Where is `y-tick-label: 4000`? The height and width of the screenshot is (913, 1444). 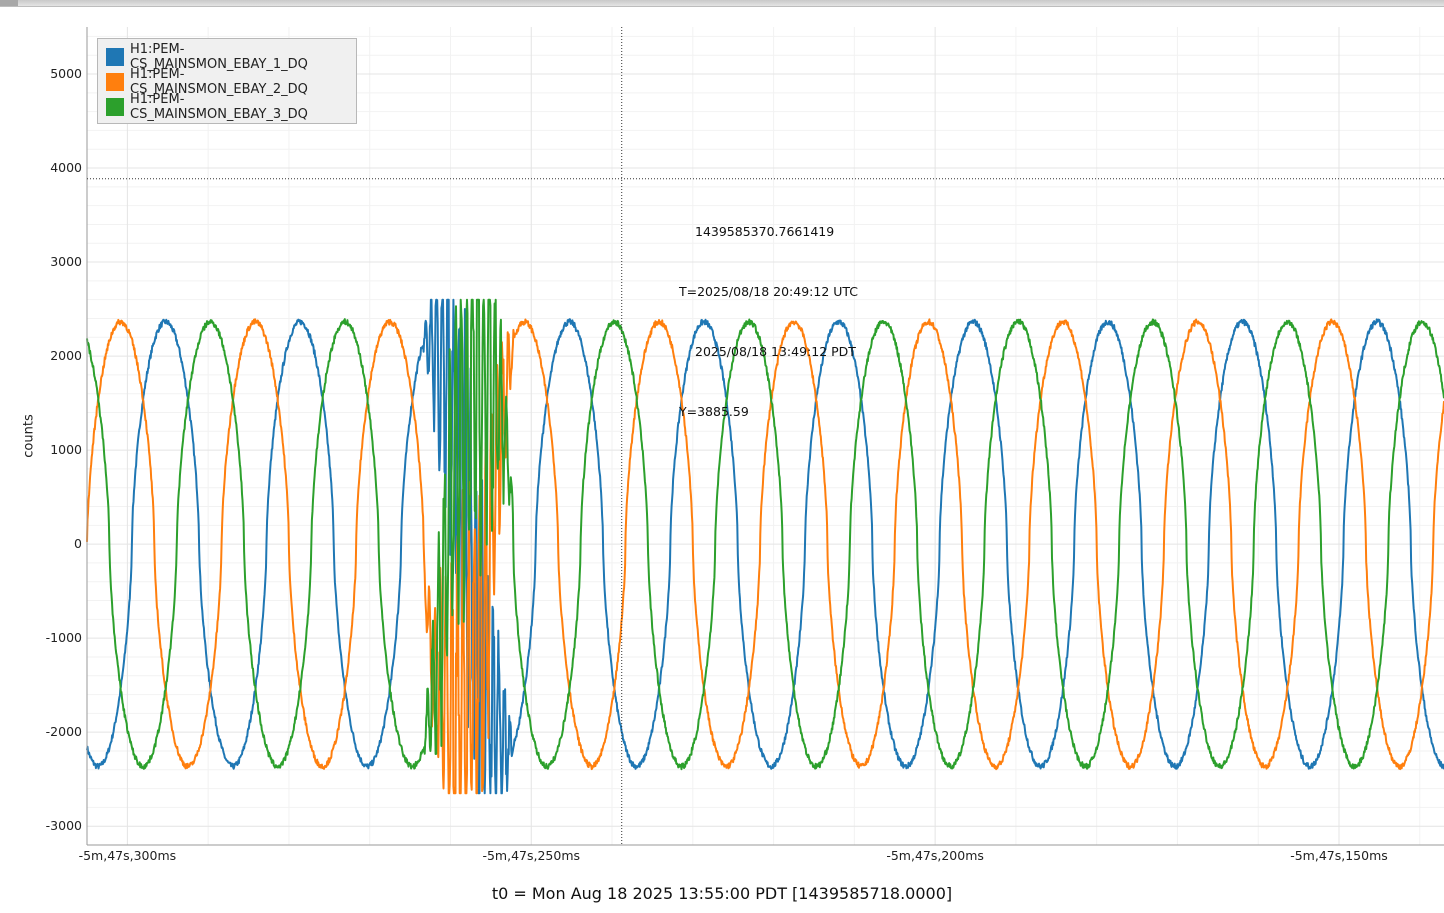 y-tick-label: 4000 is located at coordinates (66, 167).